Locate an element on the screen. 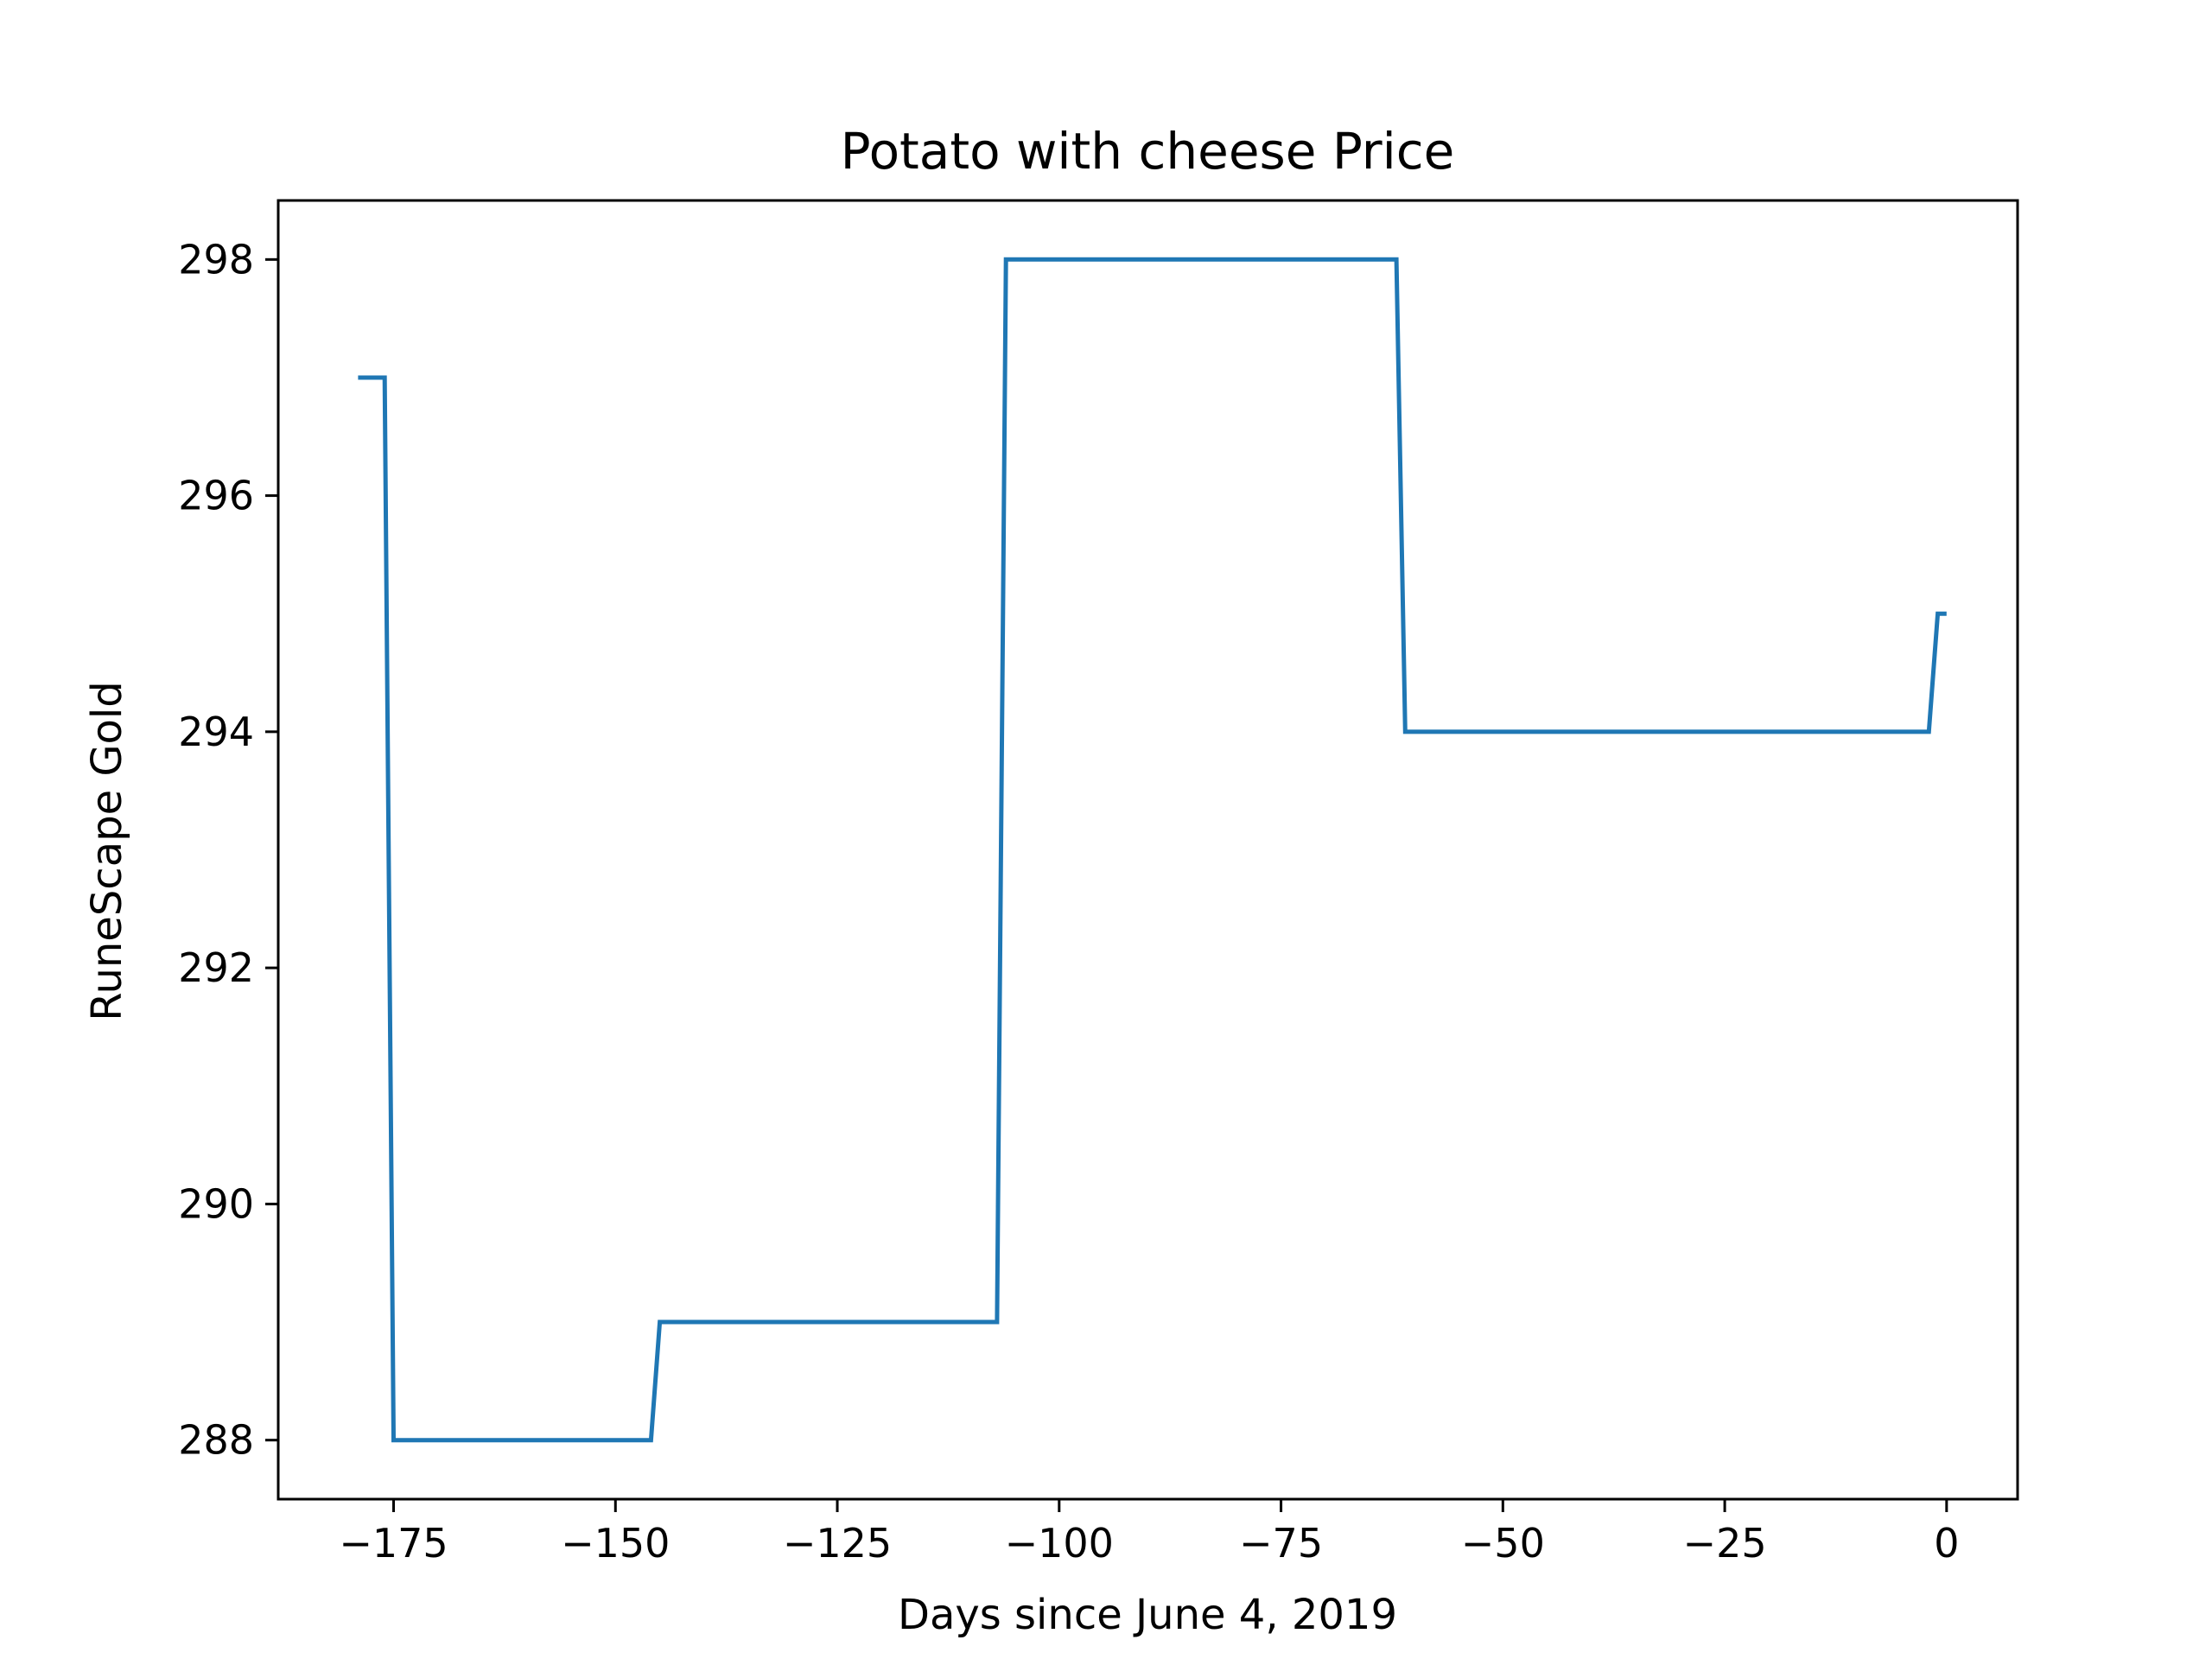  y-tick-label: 294 is located at coordinates (216, 732).